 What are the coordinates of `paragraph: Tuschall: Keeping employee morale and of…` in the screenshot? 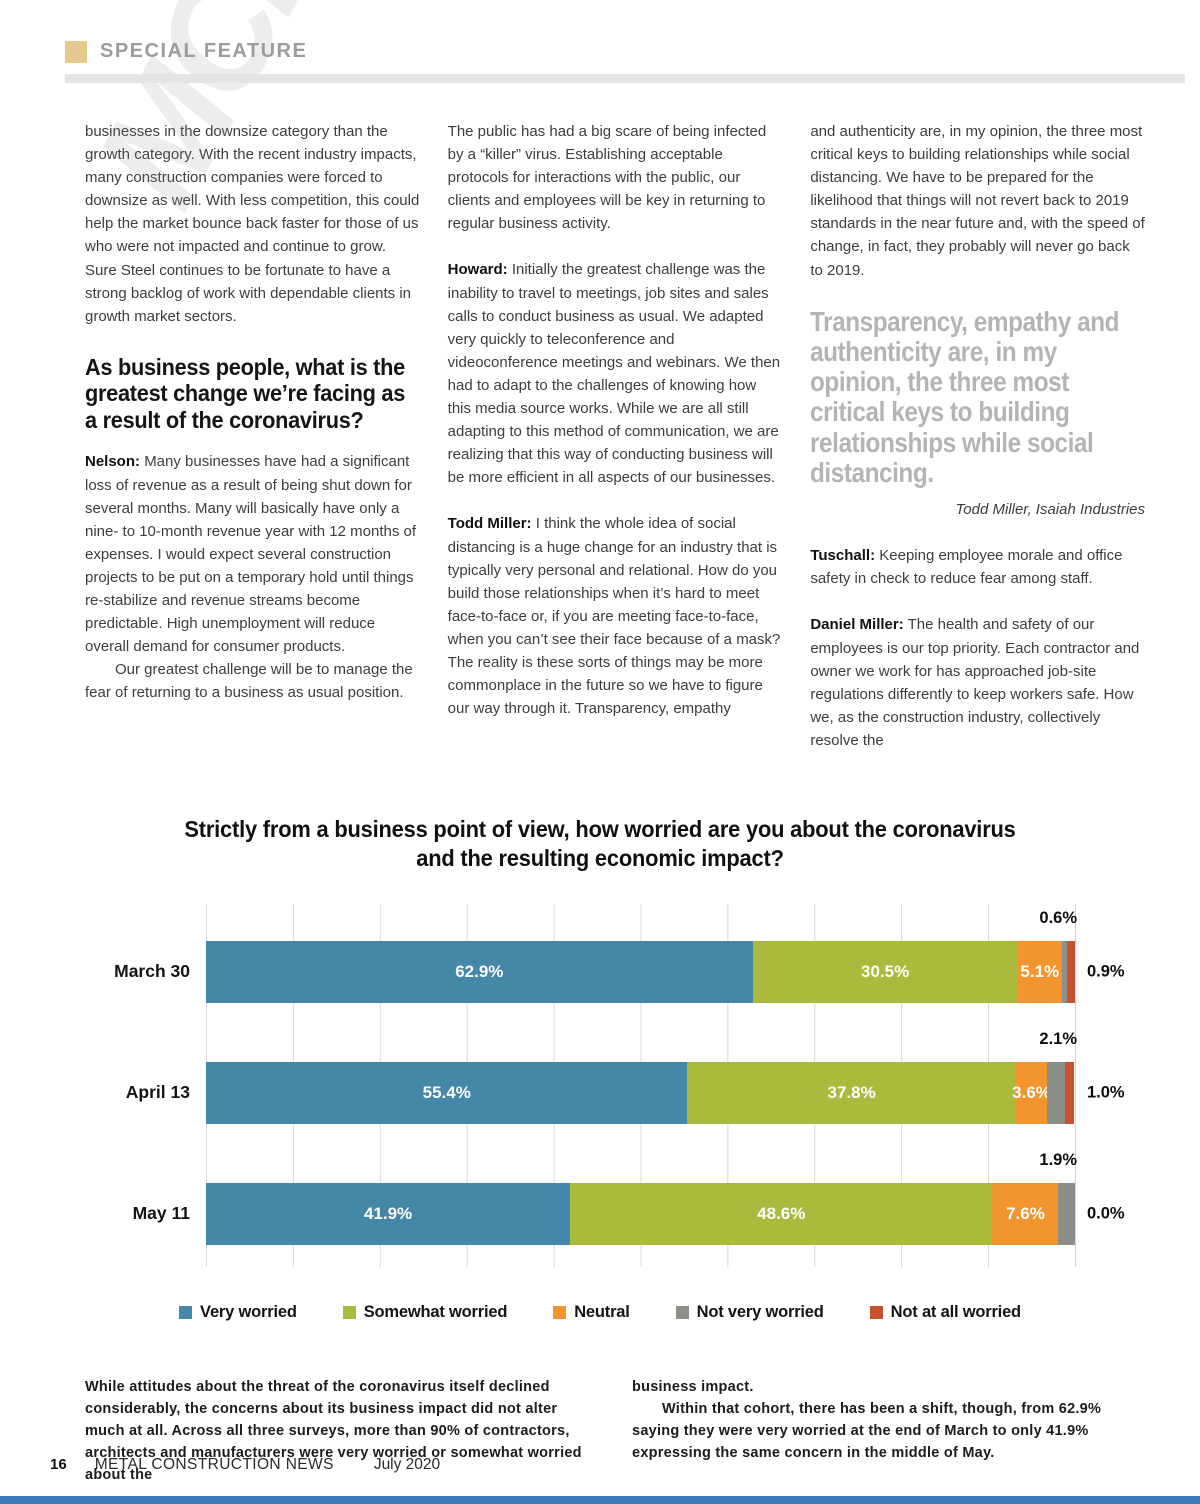 It's located at (977, 567).